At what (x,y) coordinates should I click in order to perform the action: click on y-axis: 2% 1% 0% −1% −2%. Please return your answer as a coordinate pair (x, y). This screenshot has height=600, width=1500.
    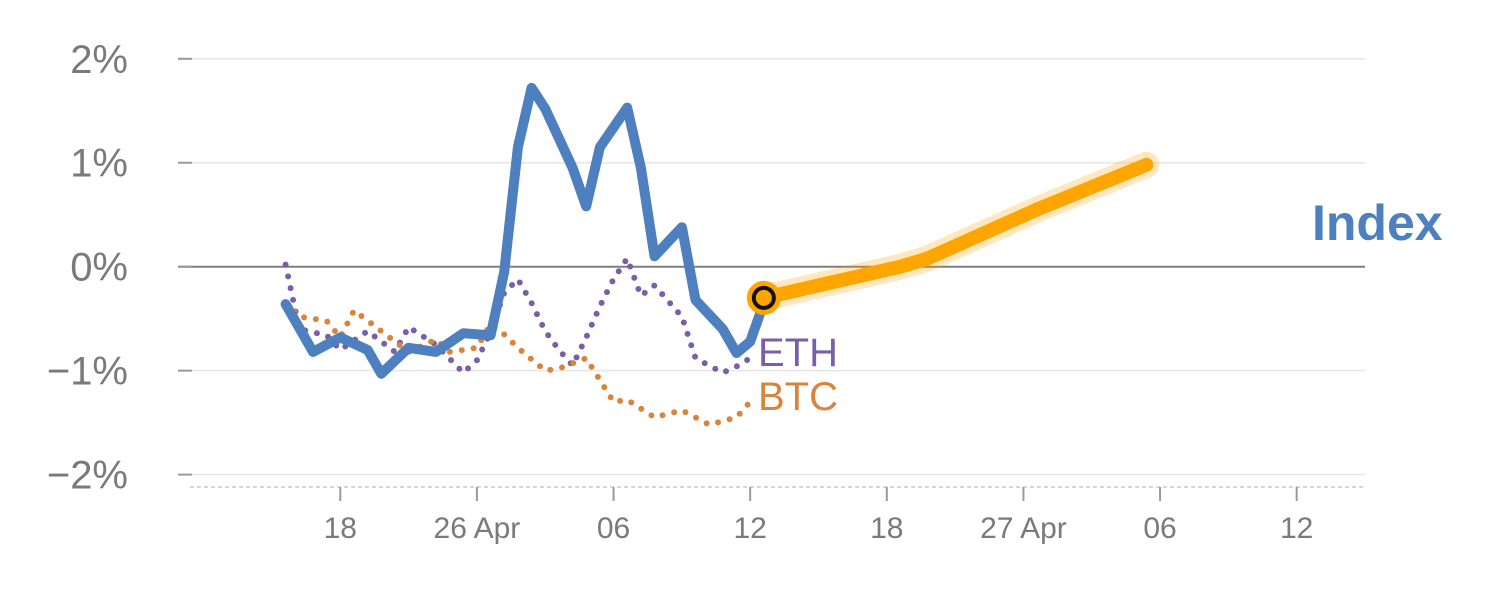
    Looking at the image, I should click on (119, 268).